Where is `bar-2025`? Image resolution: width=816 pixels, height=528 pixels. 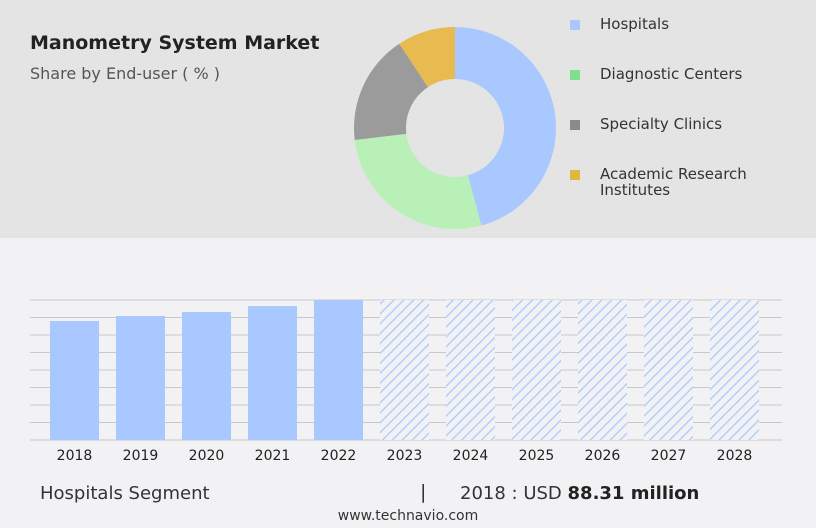 bar-2025 is located at coordinates (536, 370).